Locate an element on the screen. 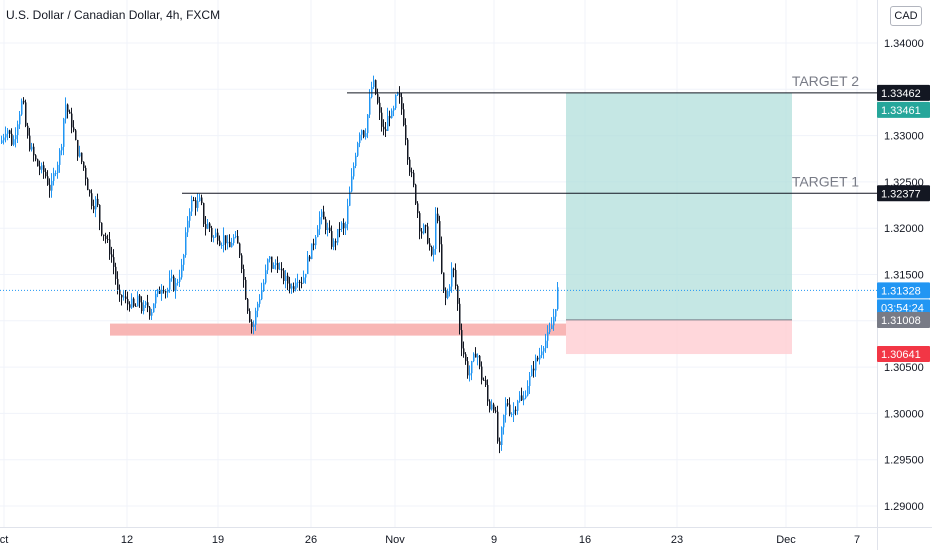  price-label-entry: 1.31008 is located at coordinates (903, 320).